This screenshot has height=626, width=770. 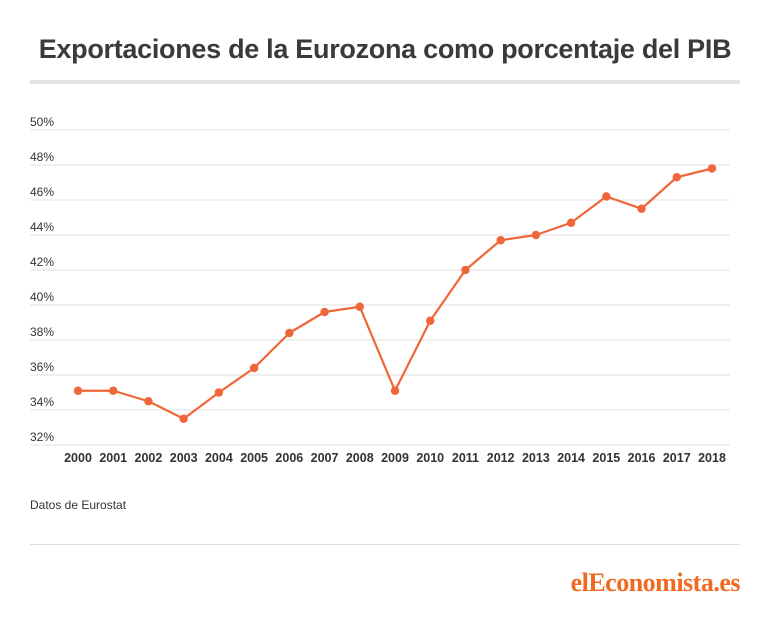 What do you see at coordinates (78, 458) in the screenshot?
I see `x-tick-label: 2000` at bounding box center [78, 458].